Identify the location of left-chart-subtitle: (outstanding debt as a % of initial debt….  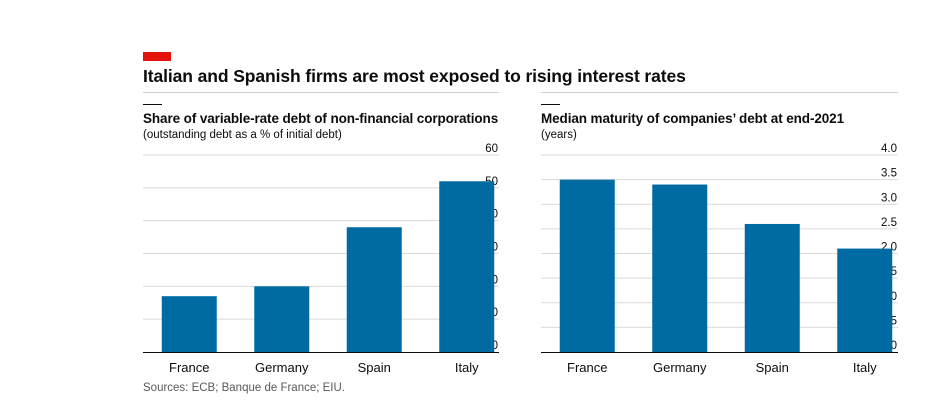
(242, 135).